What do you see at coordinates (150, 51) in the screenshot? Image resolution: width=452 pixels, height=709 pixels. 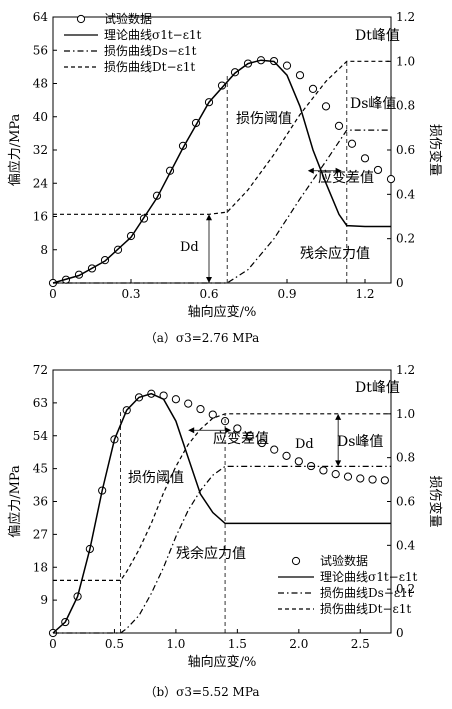 I see `legend-label: 损伤曲线Ds−ε1t` at bounding box center [150, 51].